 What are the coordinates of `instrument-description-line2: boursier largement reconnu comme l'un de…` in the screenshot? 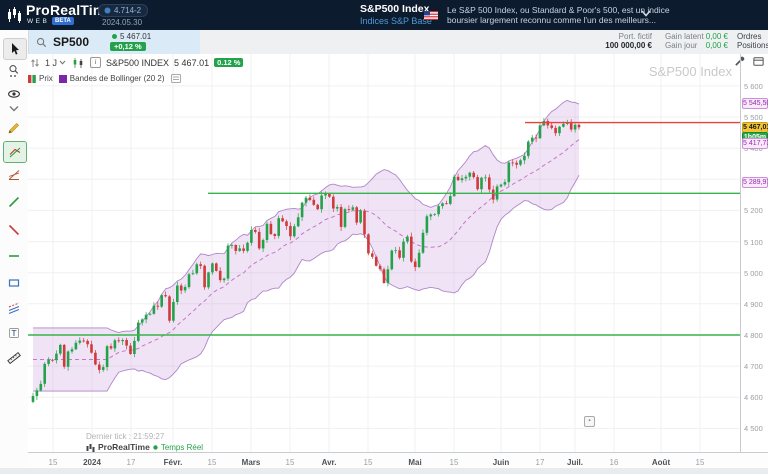 It's located at (552, 20).